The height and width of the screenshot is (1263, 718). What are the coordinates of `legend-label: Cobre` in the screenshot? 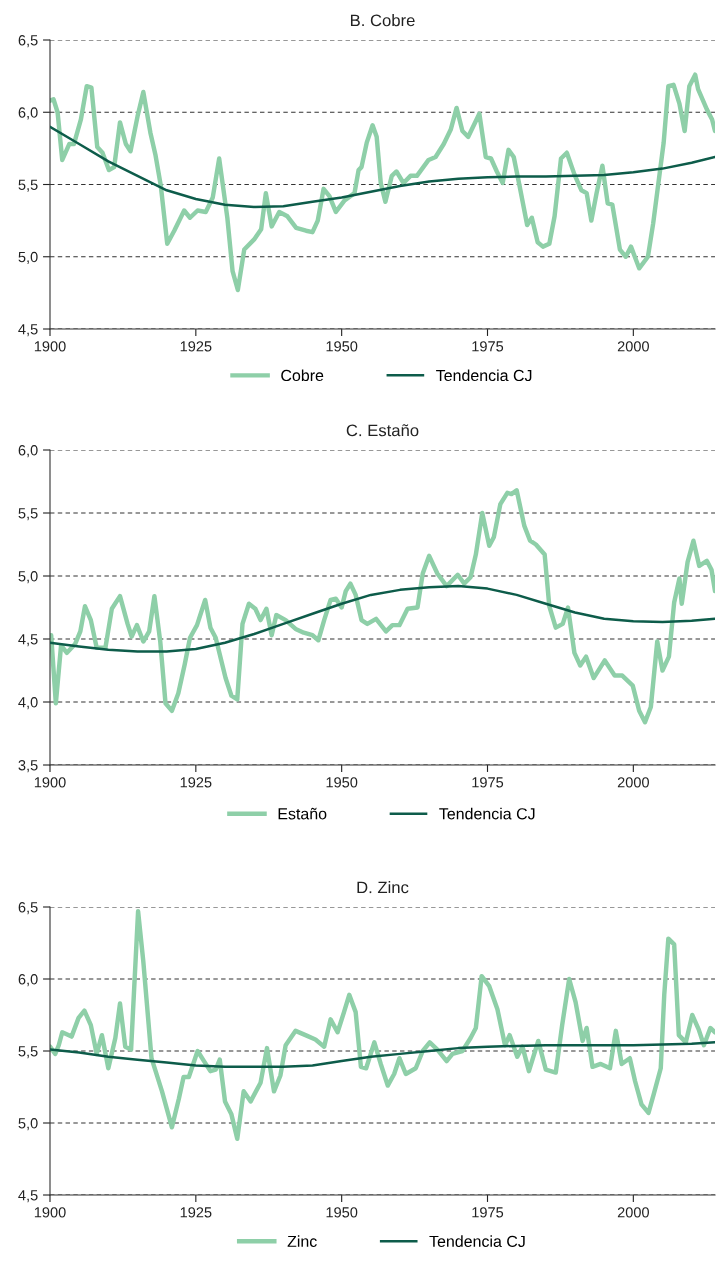 It's located at (302, 375).